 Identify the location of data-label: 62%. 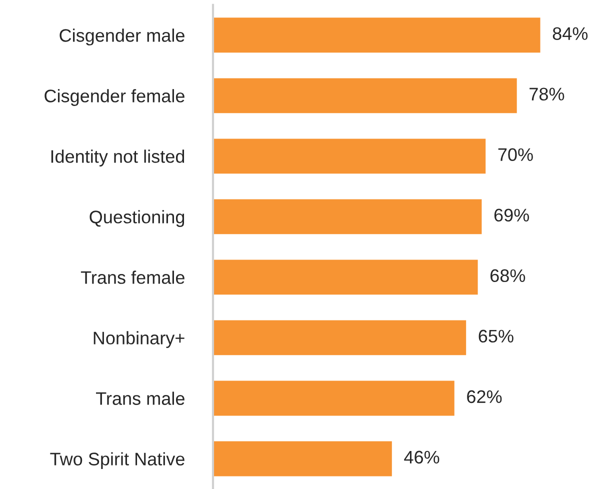
(484, 397).